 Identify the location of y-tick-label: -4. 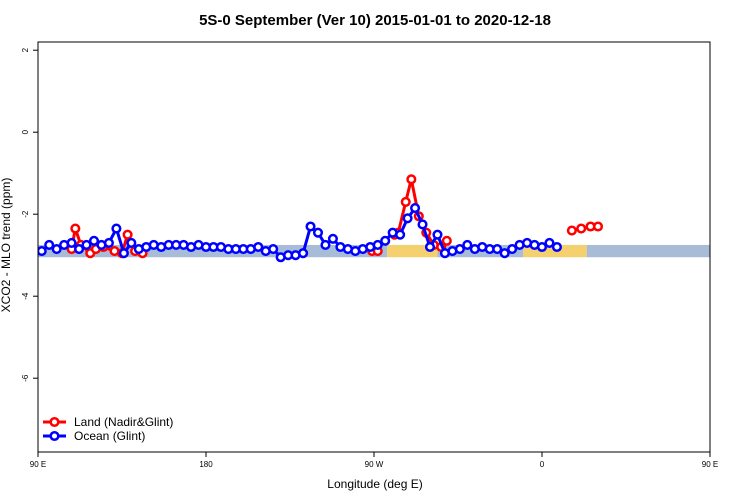
(25, 296).